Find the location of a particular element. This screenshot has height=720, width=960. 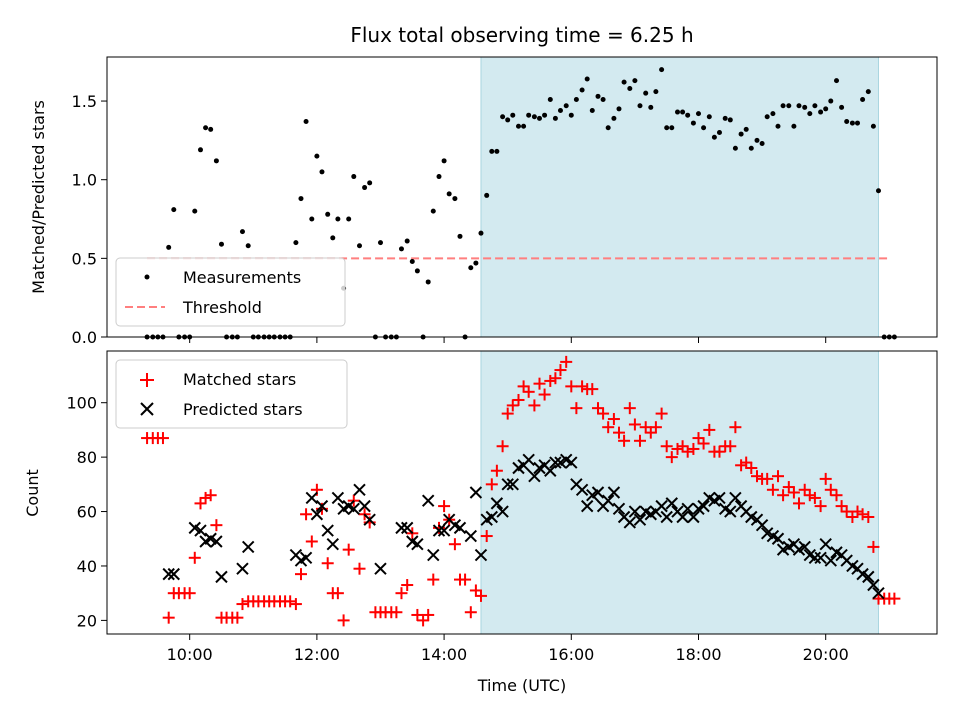

bottom-legend-box is located at coordinates (231, 394).